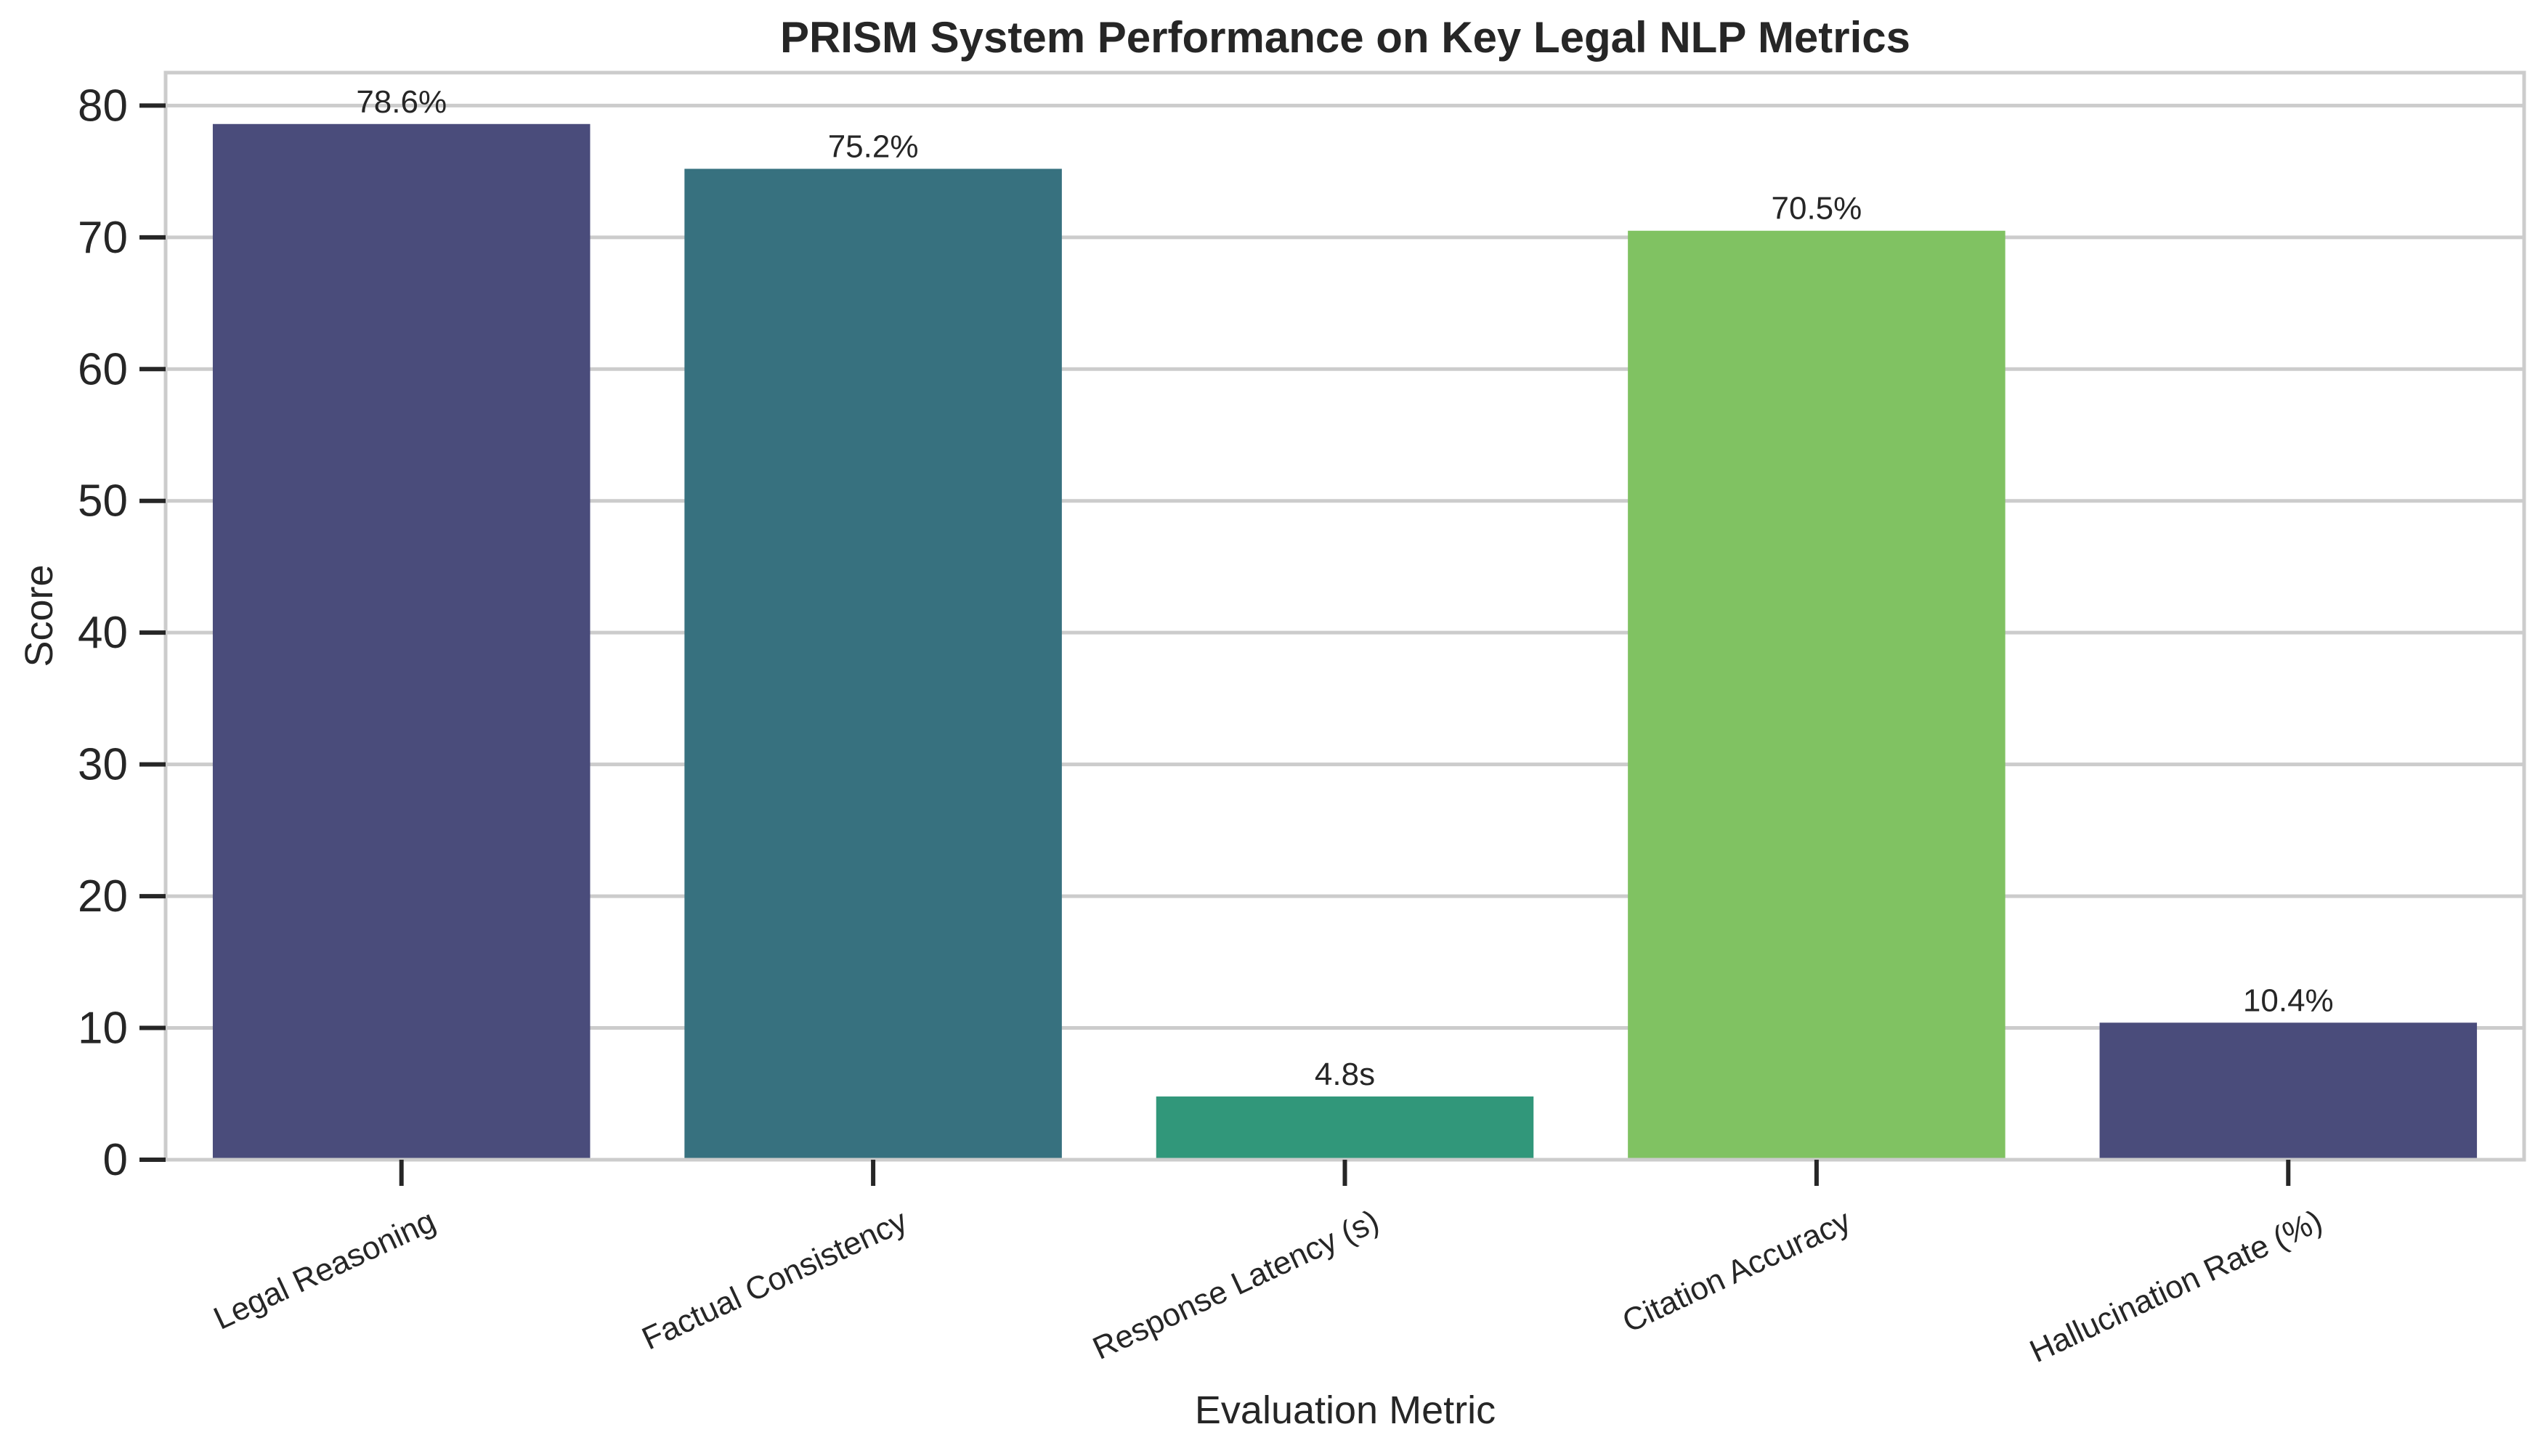  What do you see at coordinates (103, 106) in the screenshot?
I see `y-tick-label: 80` at bounding box center [103, 106].